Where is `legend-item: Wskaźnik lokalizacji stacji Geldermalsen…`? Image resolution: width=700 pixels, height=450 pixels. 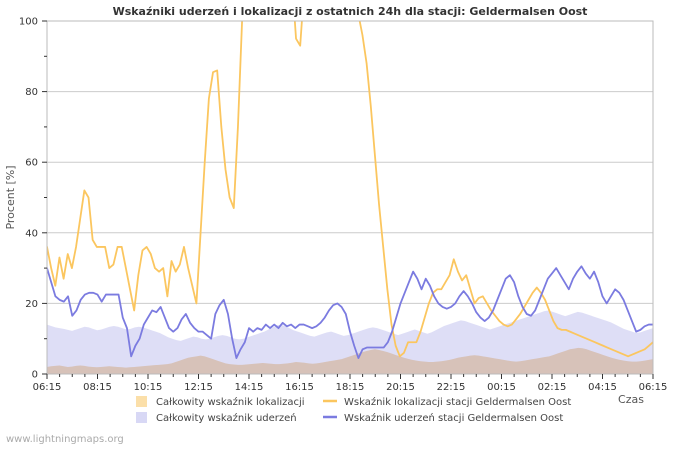 legend-item: Wskaźnik lokalizacji stacji Geldermalsen… is located at coordinates (447, 402).